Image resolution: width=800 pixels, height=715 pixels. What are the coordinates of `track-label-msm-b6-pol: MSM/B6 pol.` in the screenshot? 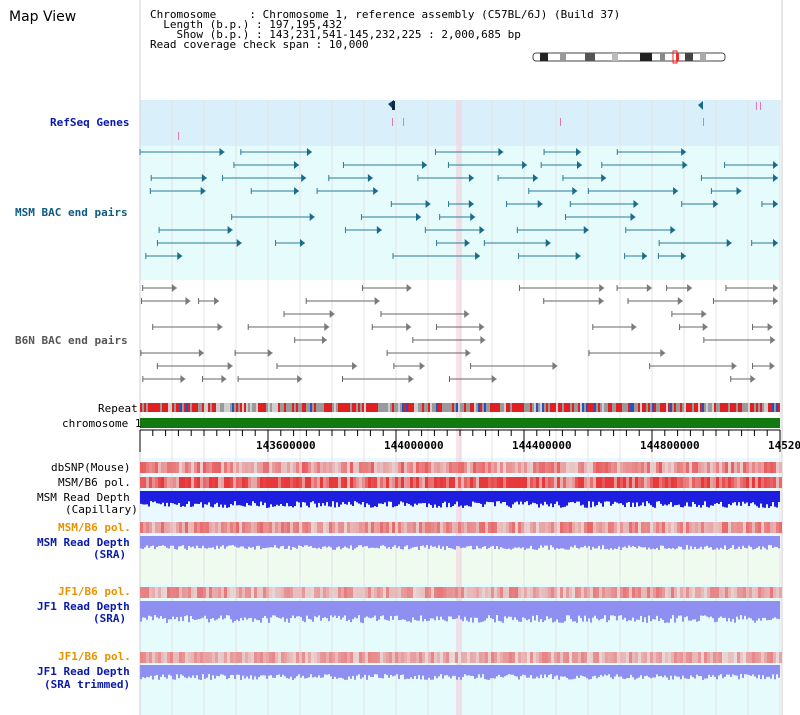 It's located at (94, 482).